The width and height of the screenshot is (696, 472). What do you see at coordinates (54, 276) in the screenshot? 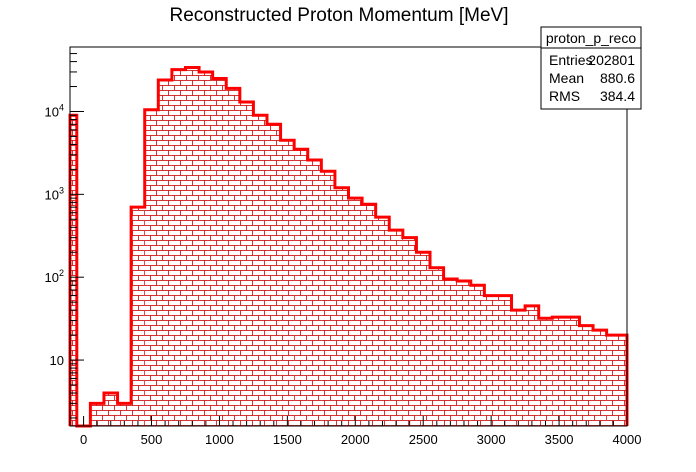
I see `y-tick-label: 10²` at bounding box center [54, 276].